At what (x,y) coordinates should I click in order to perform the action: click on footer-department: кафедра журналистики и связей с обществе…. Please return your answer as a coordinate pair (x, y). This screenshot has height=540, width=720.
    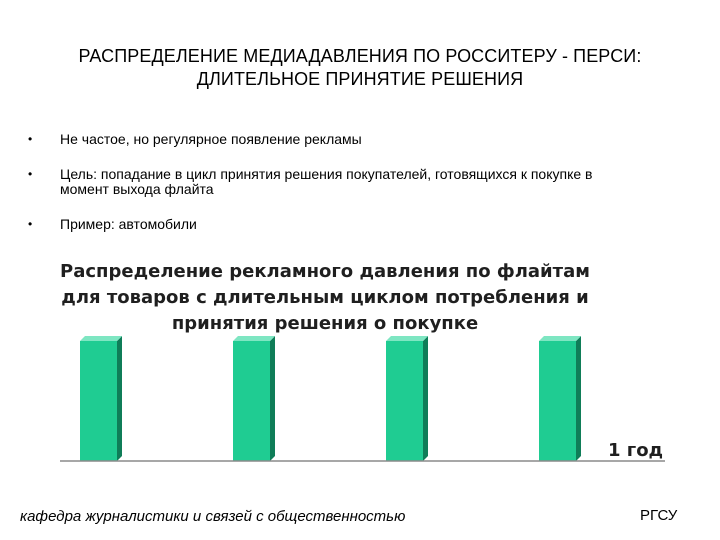
    Looking at the image, I should click on (213, 516).